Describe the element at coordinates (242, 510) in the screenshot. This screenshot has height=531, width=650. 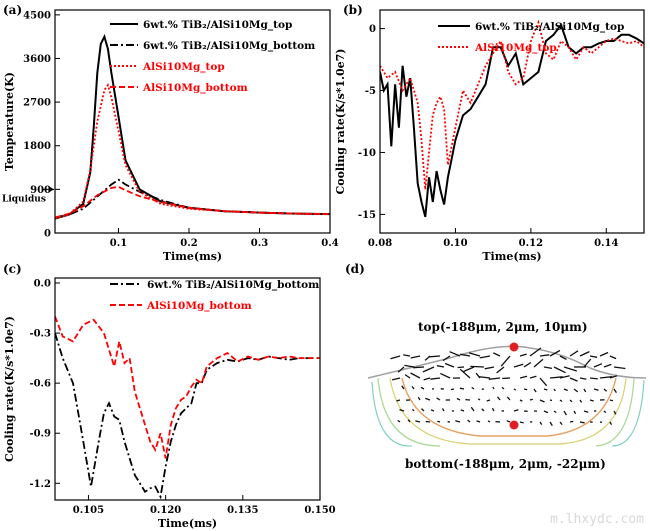
I see `x-tick-label: 0.135` at that location.